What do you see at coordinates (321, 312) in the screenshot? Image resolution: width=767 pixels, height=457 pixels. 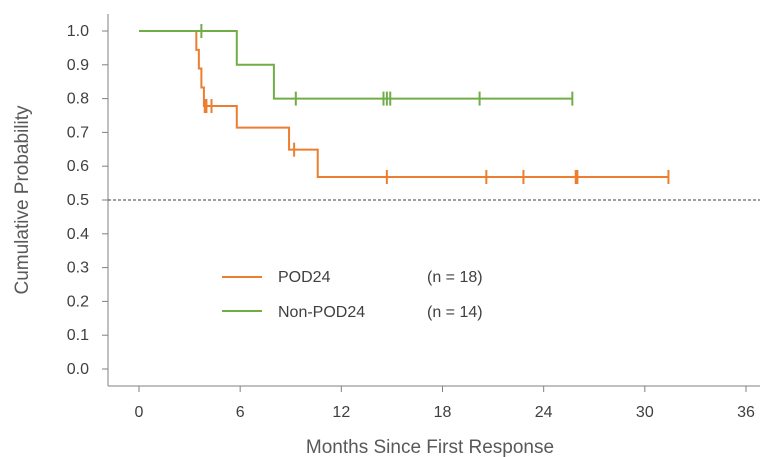 I see `legend-label-non-pod24: Non-POD24` at bounding box center [321, 312].